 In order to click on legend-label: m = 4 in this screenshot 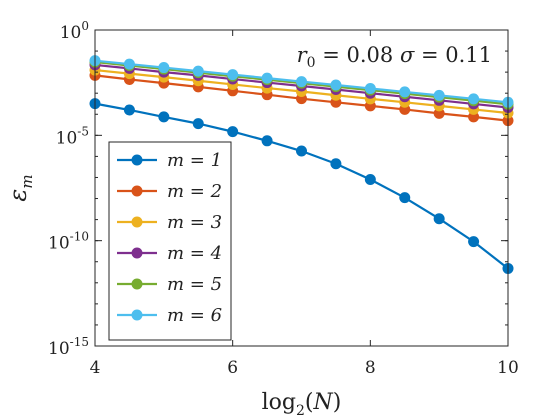, I will do `click(194, 253)`.